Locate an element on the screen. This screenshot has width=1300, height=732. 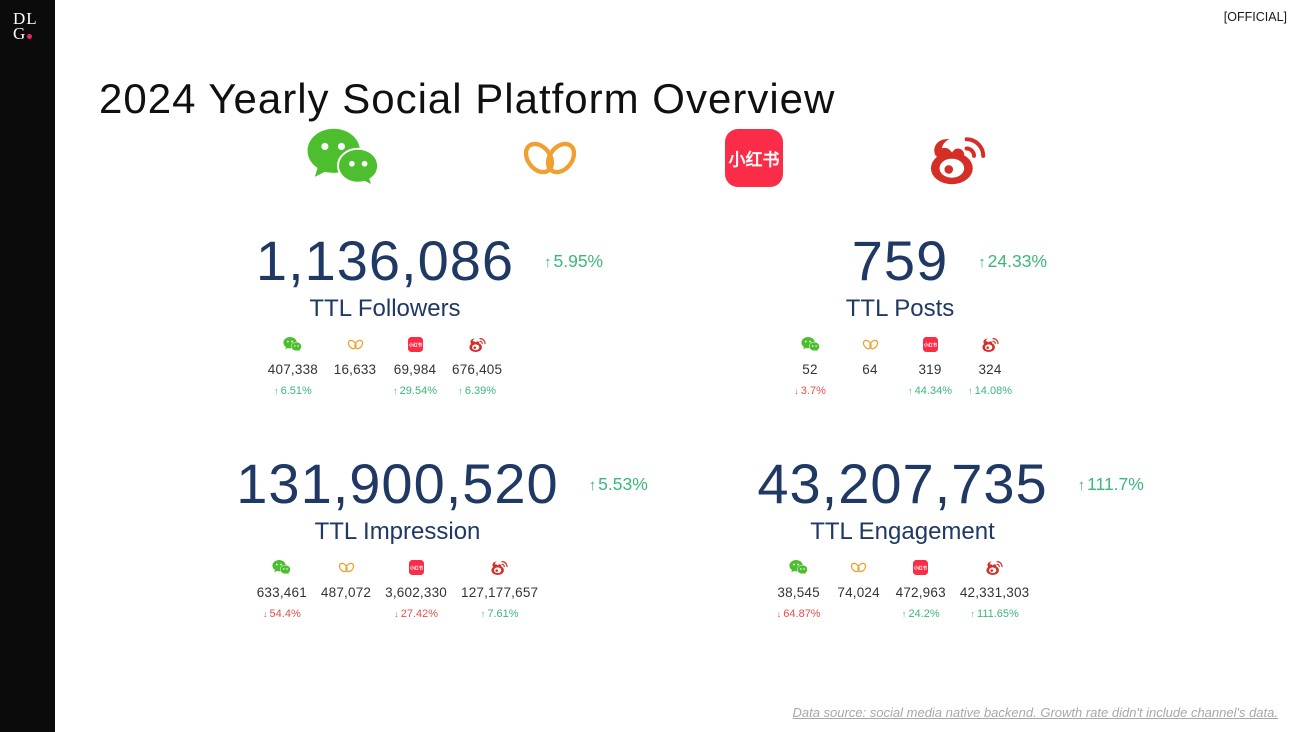
breakdown-growth: ↑ 24.2% is located at coordinates (920, 613).